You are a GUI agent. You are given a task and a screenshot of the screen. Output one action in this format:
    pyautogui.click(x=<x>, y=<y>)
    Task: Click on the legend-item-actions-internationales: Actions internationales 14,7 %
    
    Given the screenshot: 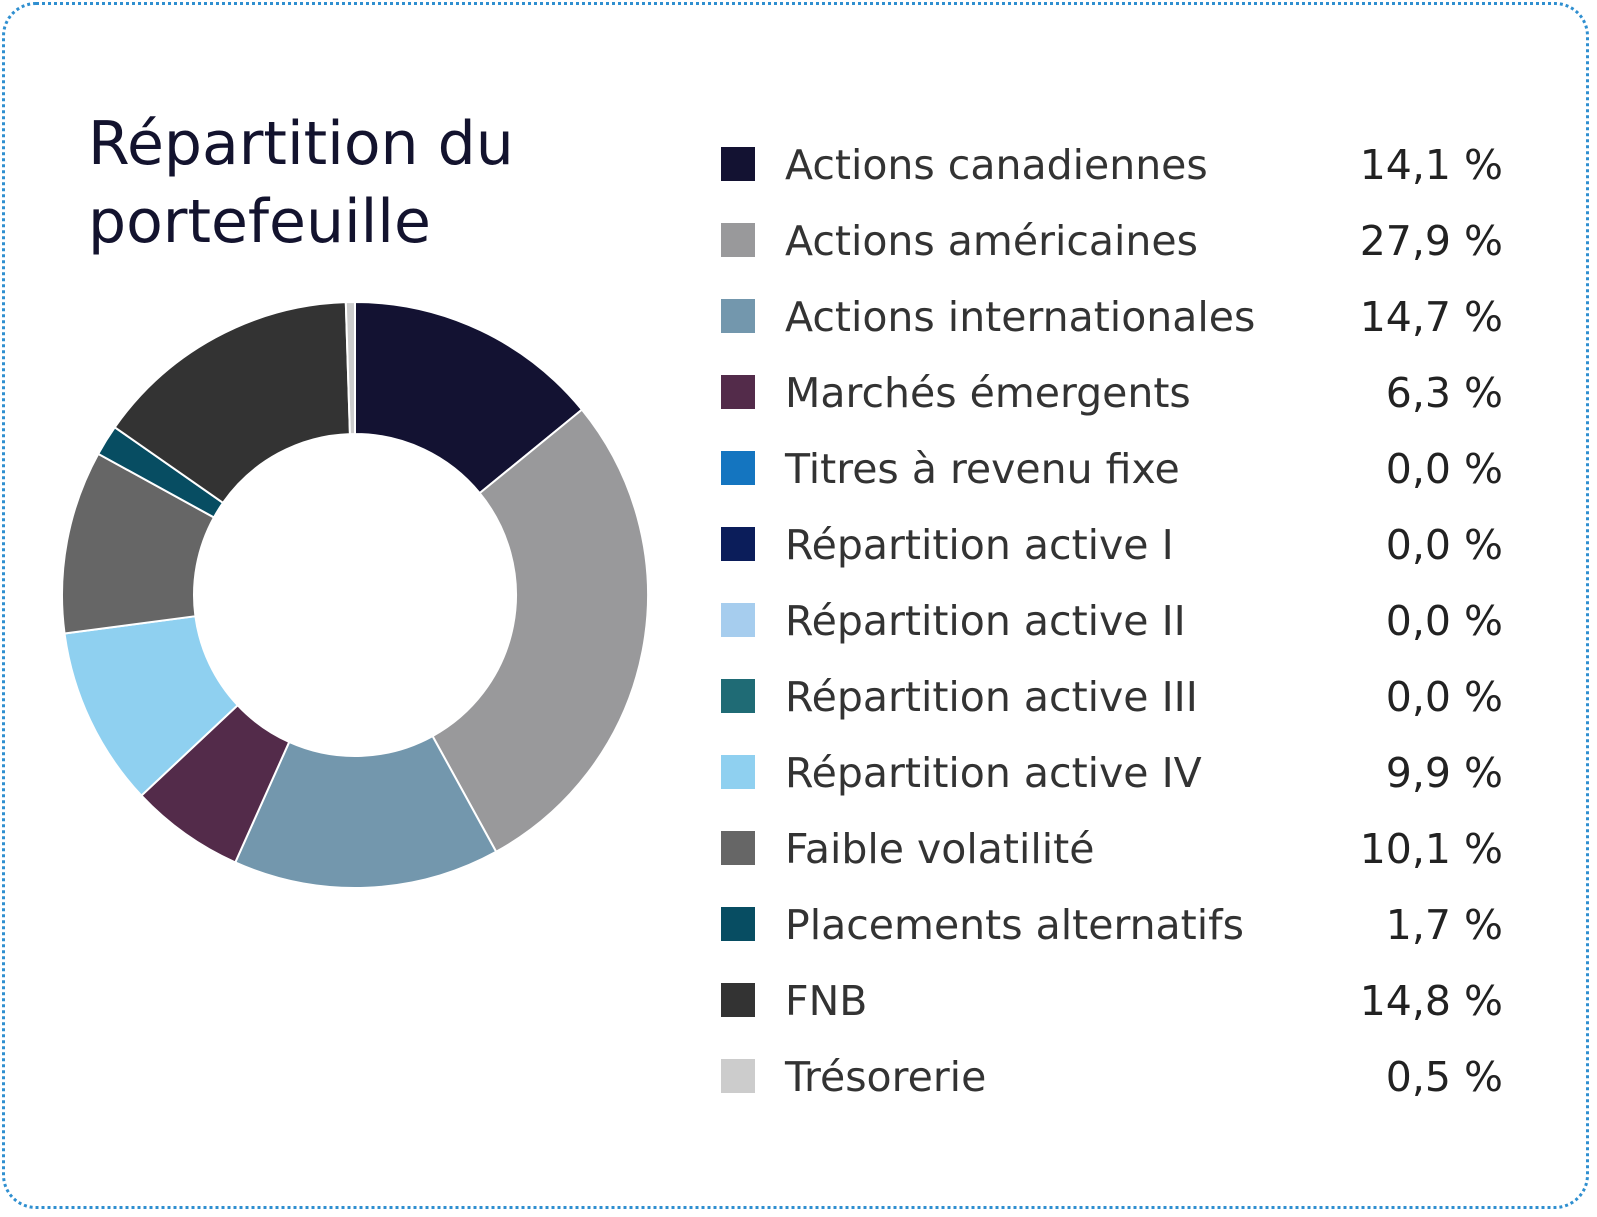 What is the action you would take?
    pyautogui.click(x=1112, y=319)
    